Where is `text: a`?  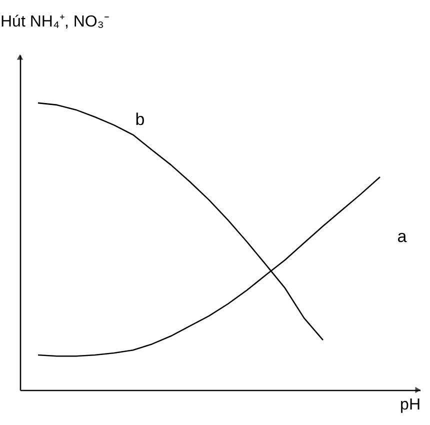
text: a is located at coordinates (402, 236).